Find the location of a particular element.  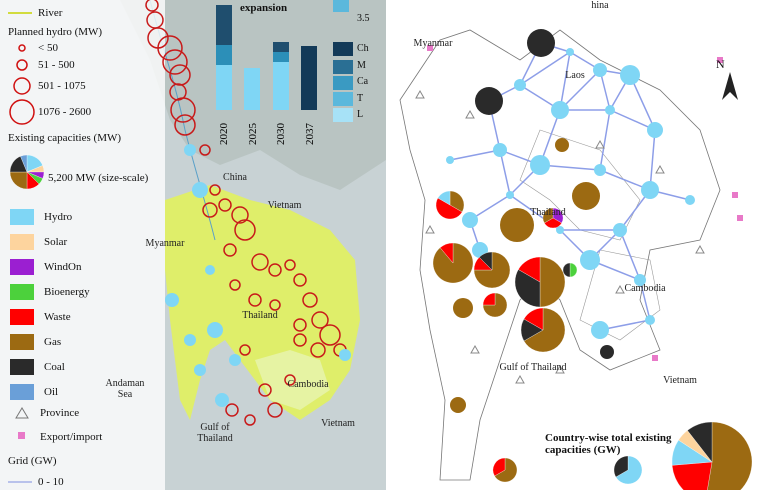

legend-title: Existing capacities (MW) is located at coordinates (65, 138).